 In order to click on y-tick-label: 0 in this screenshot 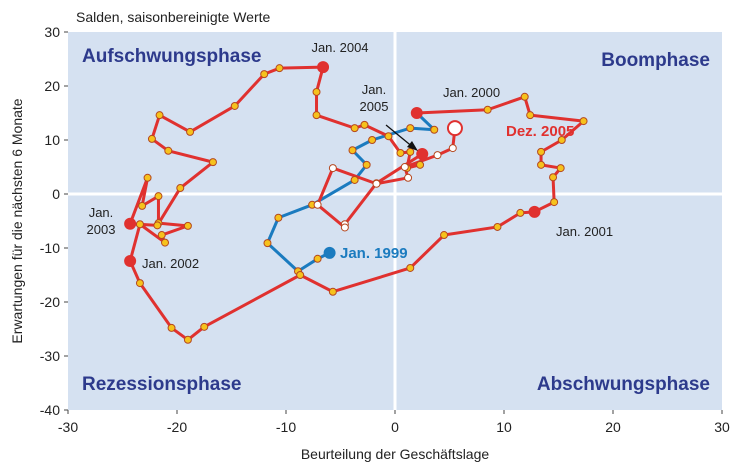, I will do `click(56, 194)`.